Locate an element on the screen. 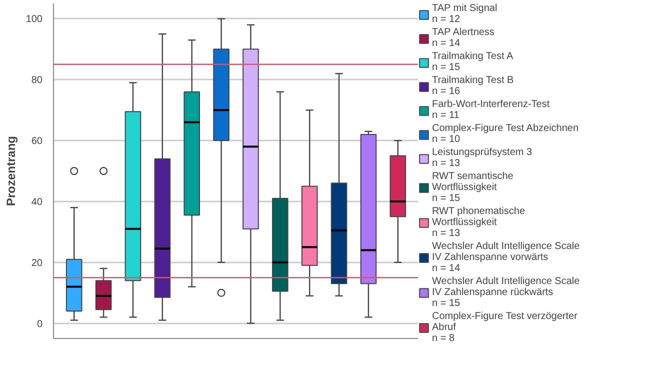 This screenshot has width=661, height=375. legend-label: TAP Alertness n = 14 is located at coordinates (463, 38).